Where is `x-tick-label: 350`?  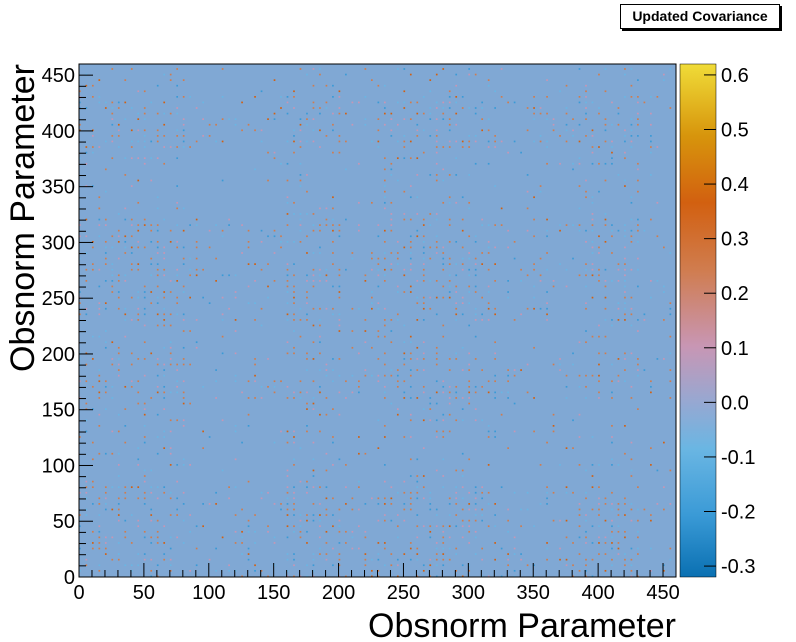
x-tick-label: 350 is located at coordinates (533, 593).